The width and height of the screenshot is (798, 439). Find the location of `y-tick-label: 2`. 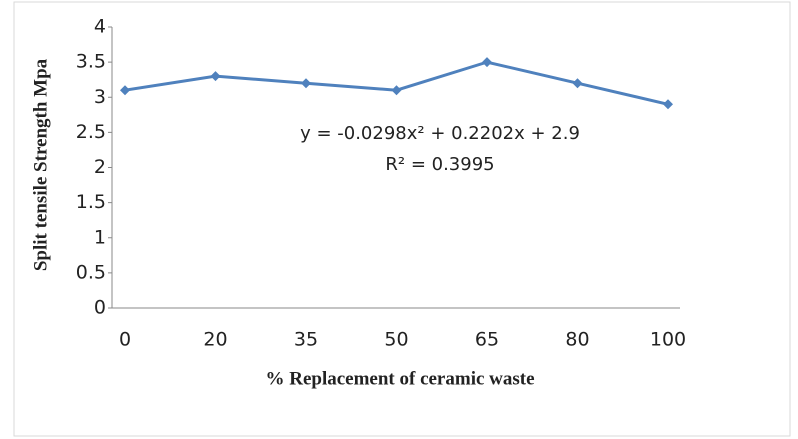

y-tick-label: 2 is located at coordinates (100, 167).